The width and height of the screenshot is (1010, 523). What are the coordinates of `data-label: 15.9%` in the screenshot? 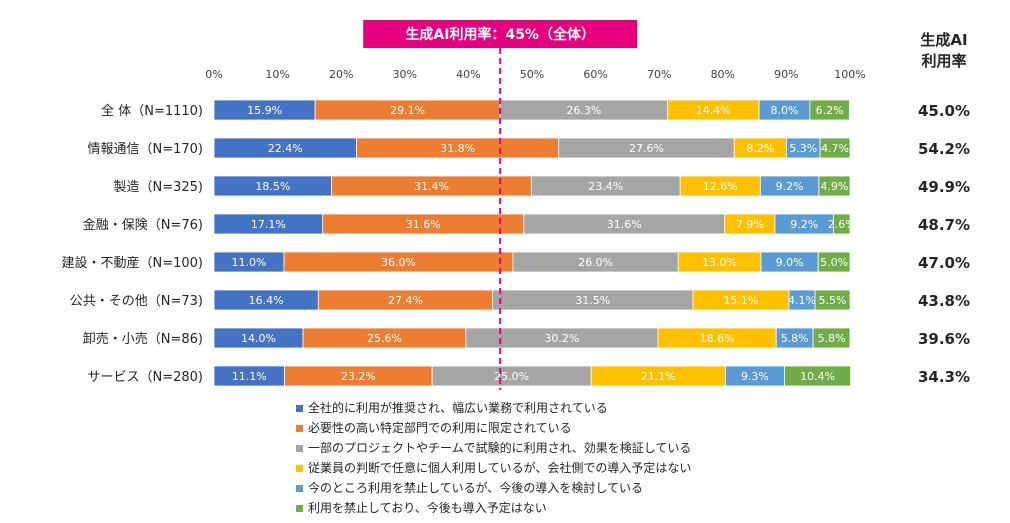 It's located at (264, 110).